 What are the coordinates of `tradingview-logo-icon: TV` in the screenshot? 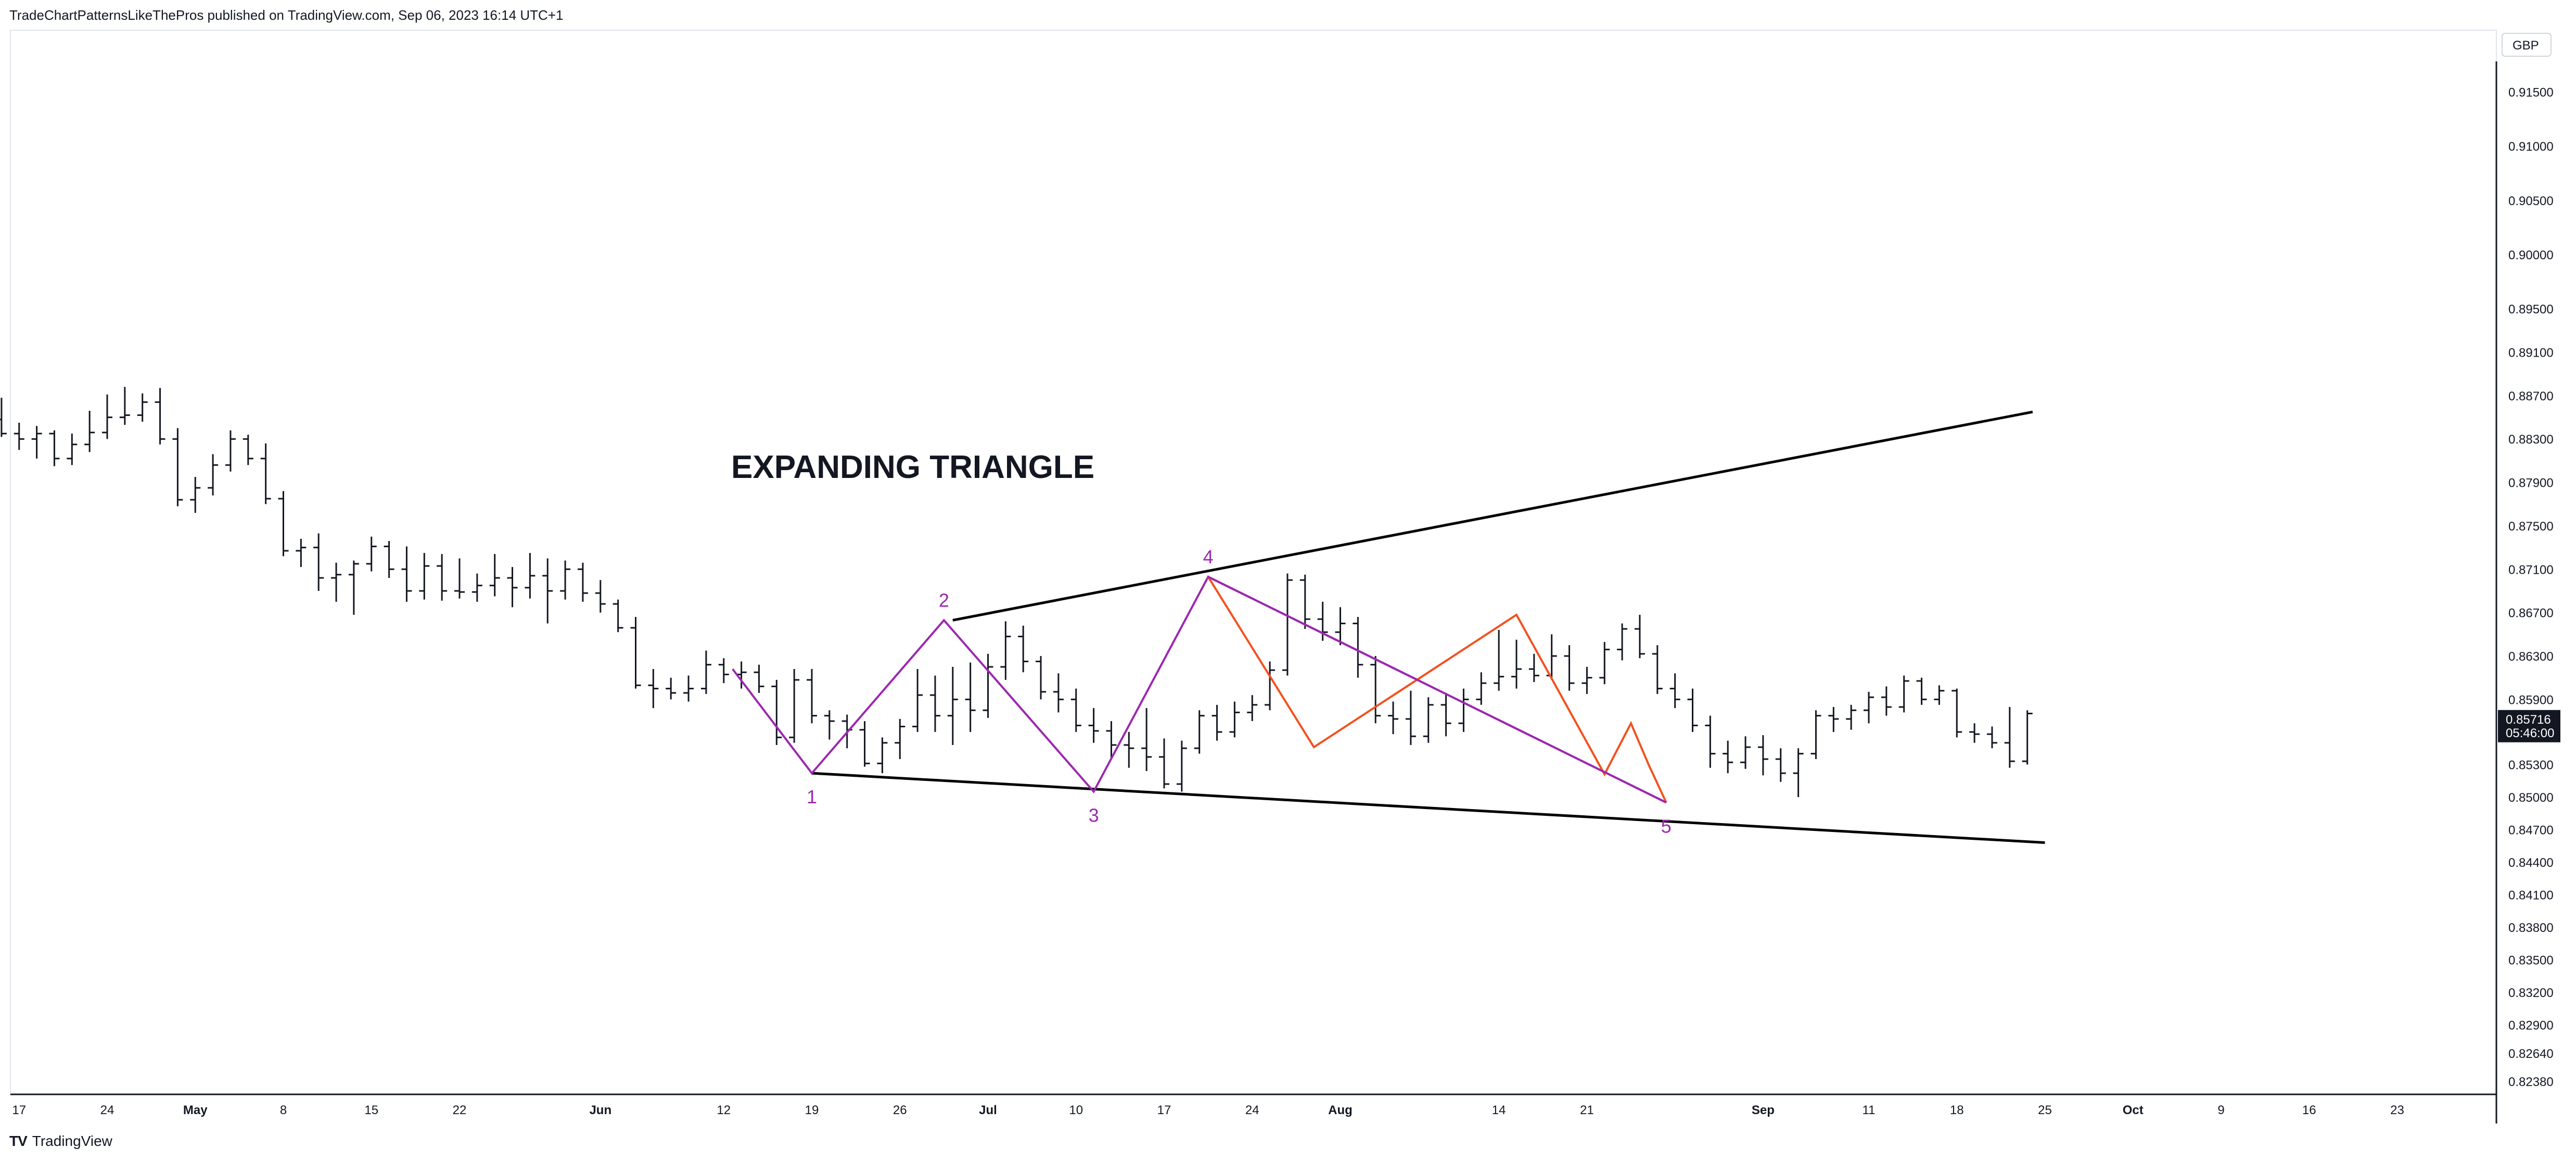 It's located at (18, 1141).